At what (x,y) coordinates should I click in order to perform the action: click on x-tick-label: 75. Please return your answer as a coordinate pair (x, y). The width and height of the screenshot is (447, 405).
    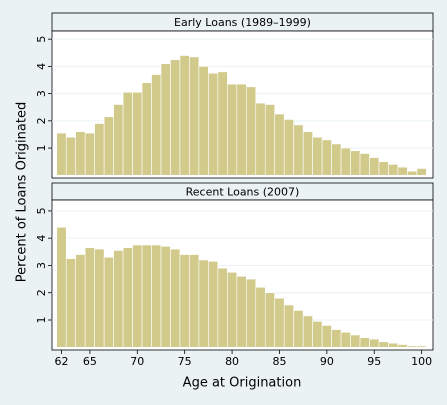
    Looking at the image, I should click on (185, 361).